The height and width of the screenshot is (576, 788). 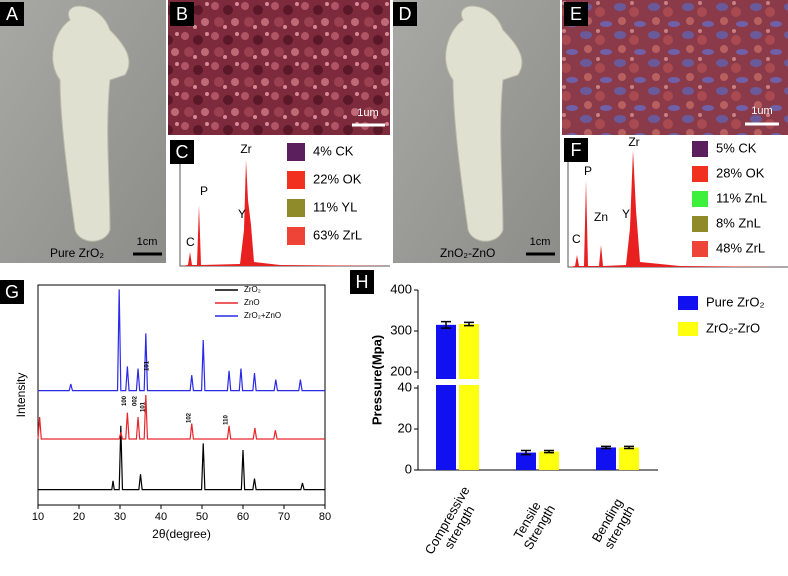 I want to click on peak-label: Zn, so click(x=601, y=217).